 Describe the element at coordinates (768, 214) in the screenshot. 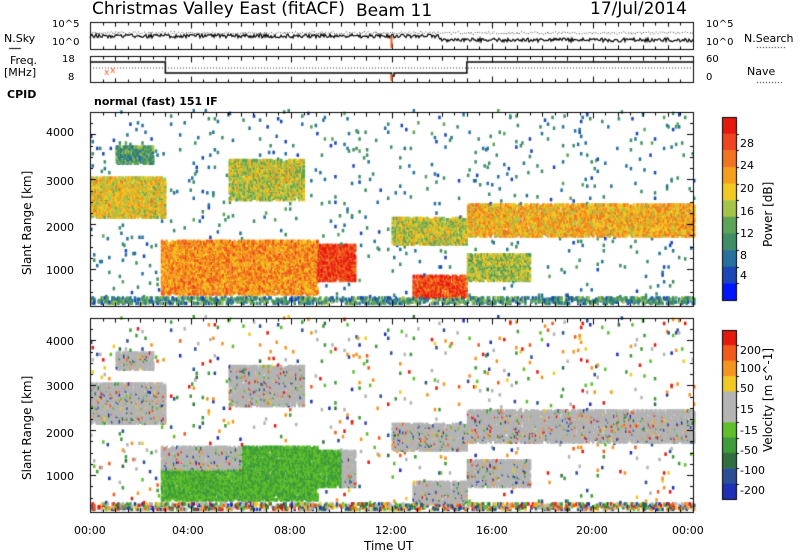

I see `power-cbar-label: Power [dB]` at that location.